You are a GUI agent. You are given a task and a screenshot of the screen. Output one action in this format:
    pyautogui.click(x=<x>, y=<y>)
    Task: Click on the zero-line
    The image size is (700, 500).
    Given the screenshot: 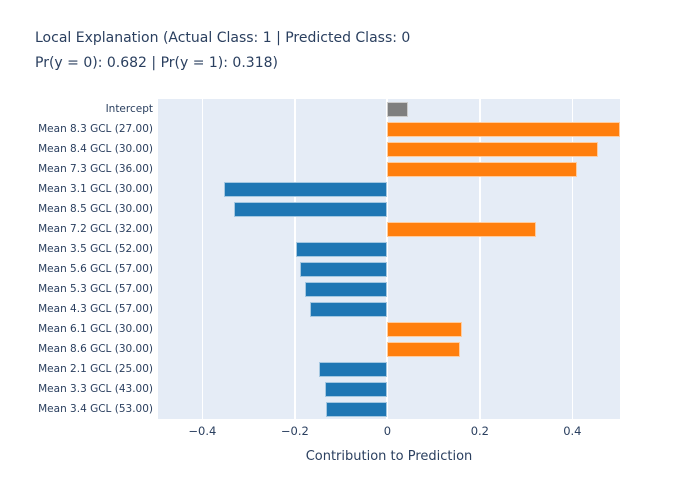 What is the action you would take?
    pyautogui.click(x=387, y=259)
    